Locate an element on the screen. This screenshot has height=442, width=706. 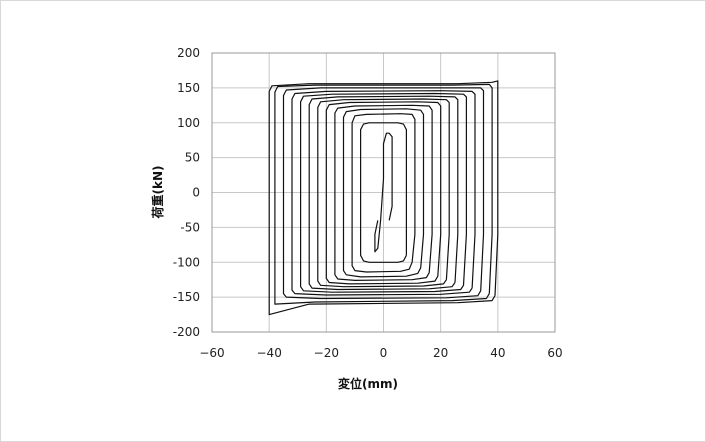
y-tick-label: -150 is located at coordinates (186, 297).